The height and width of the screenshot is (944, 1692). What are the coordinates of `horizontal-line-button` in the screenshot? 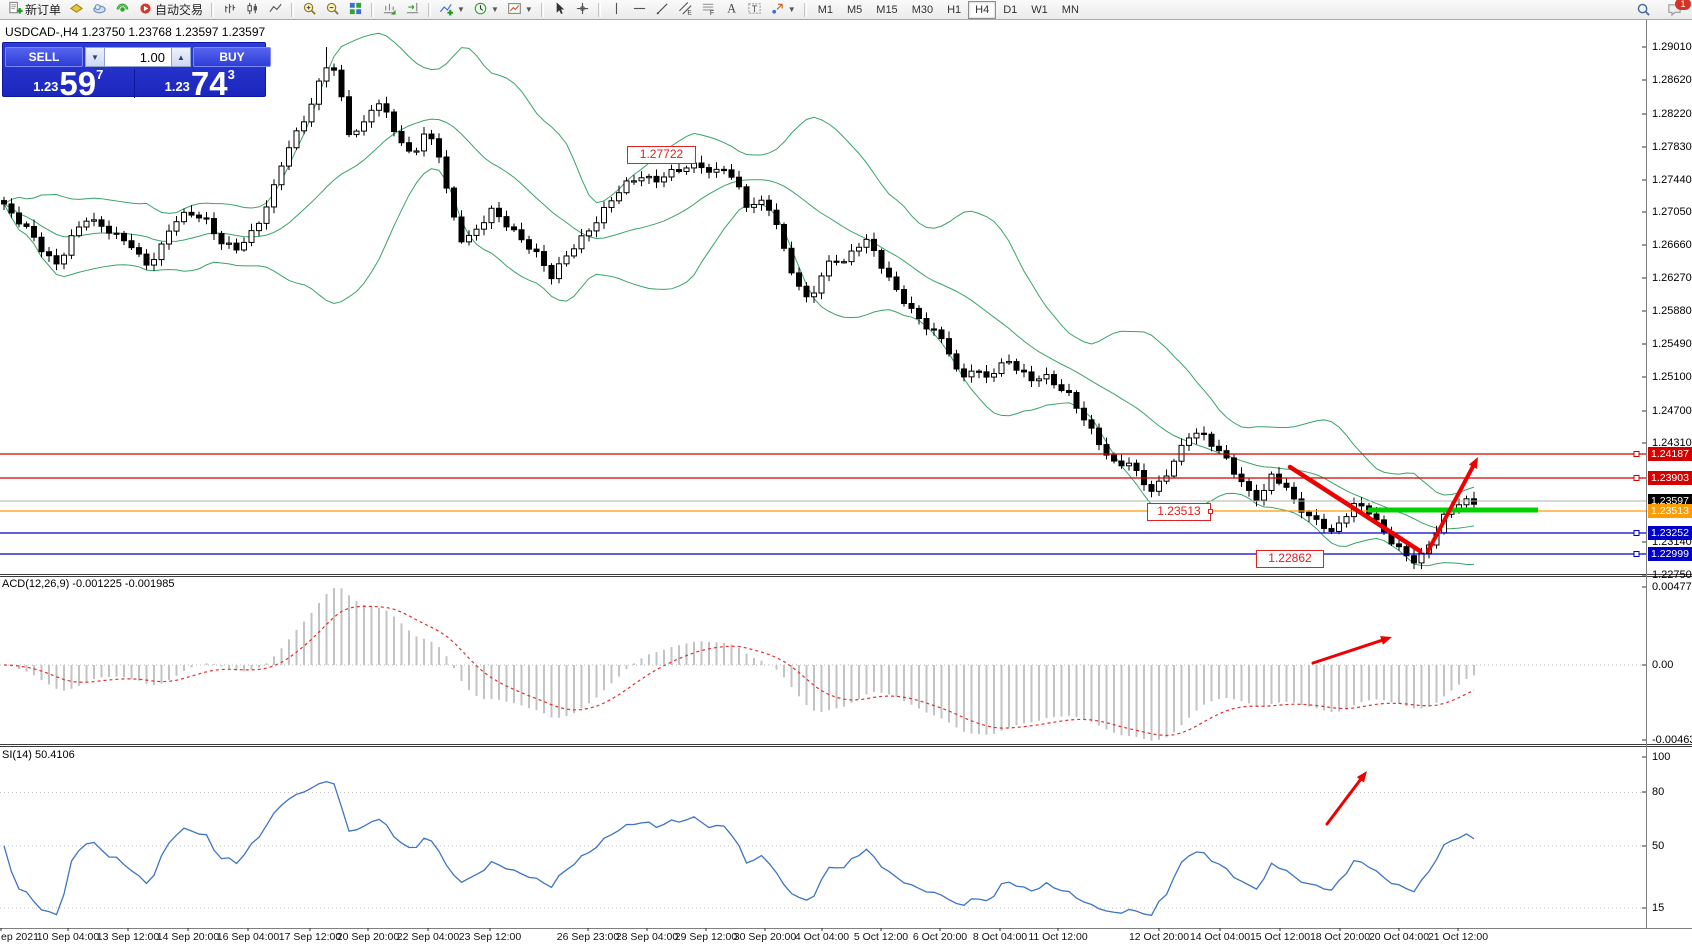 It's located at (639, 10).